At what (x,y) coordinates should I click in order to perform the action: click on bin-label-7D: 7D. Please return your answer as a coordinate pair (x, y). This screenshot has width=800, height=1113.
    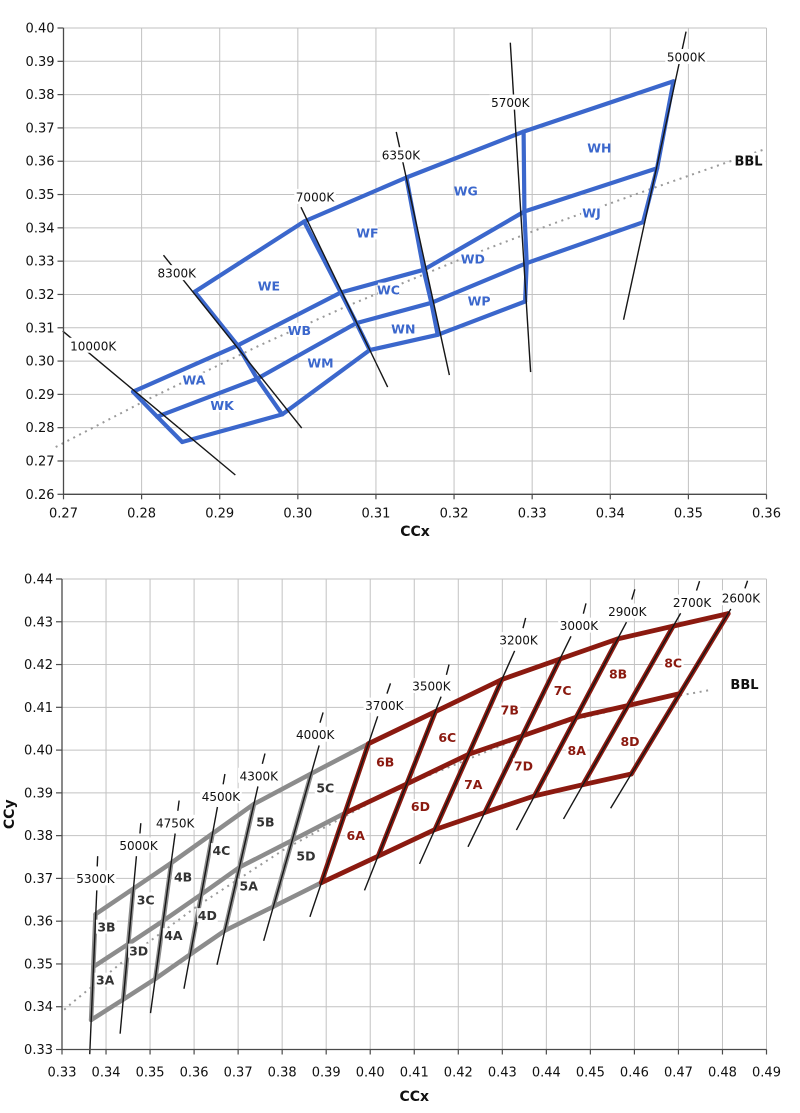
    Looking at the image, I should click on (523, 765).